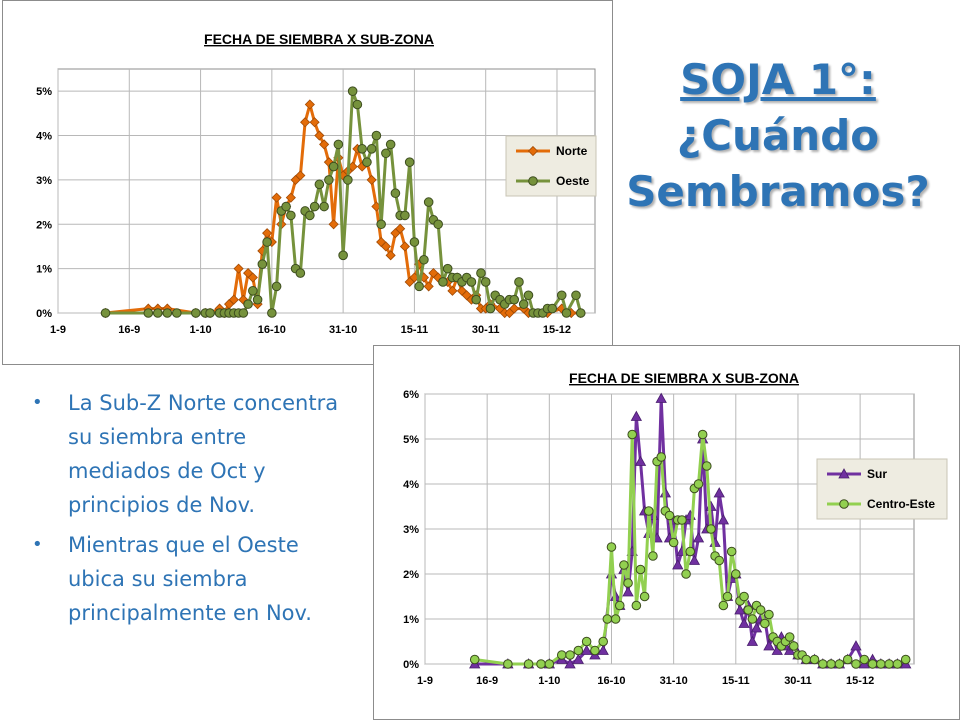  What do you see at coordinates (425, 681) in the screenshot?
I see `x-tick-label: 1-9` at bounding box center [425, 681].